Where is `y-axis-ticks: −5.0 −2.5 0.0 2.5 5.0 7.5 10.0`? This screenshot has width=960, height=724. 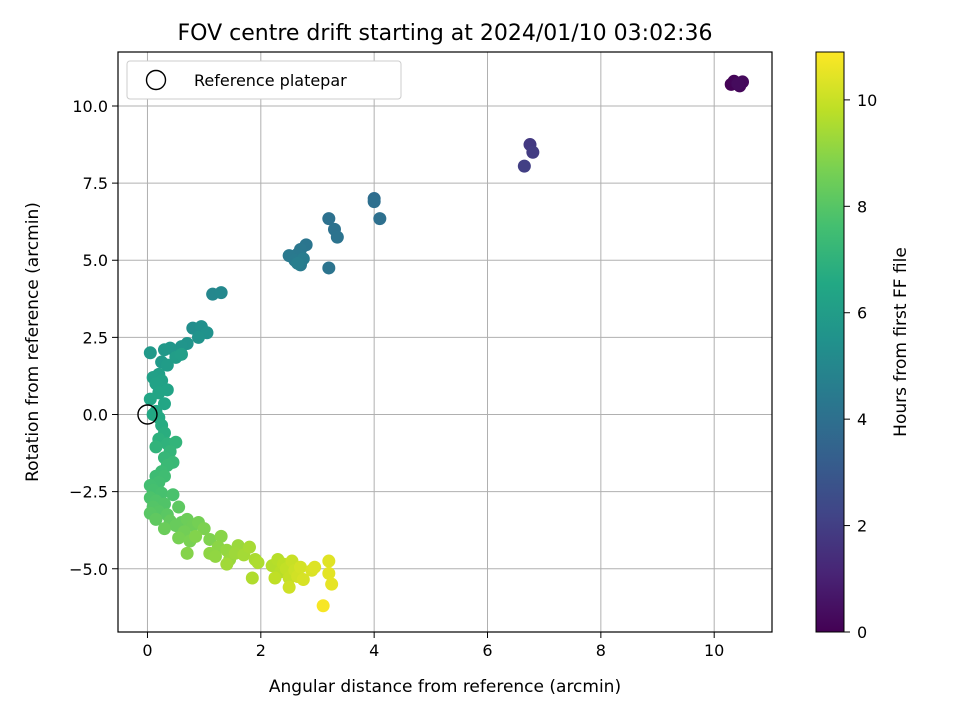 y-axis-ticks: −5.0 −2.5 0.0 2.5 5.0 7.5 10.0 is located at coordinates (93, 338).